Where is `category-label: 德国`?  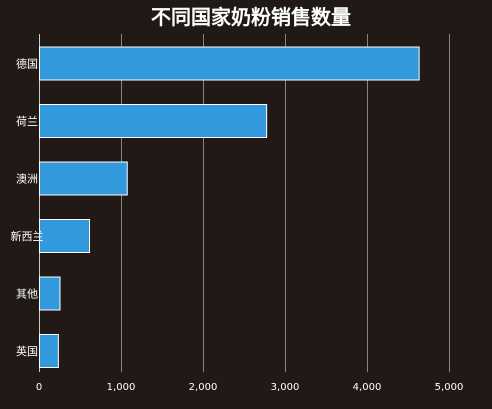
category-label: 德国 is located at coordinates (27, 64).